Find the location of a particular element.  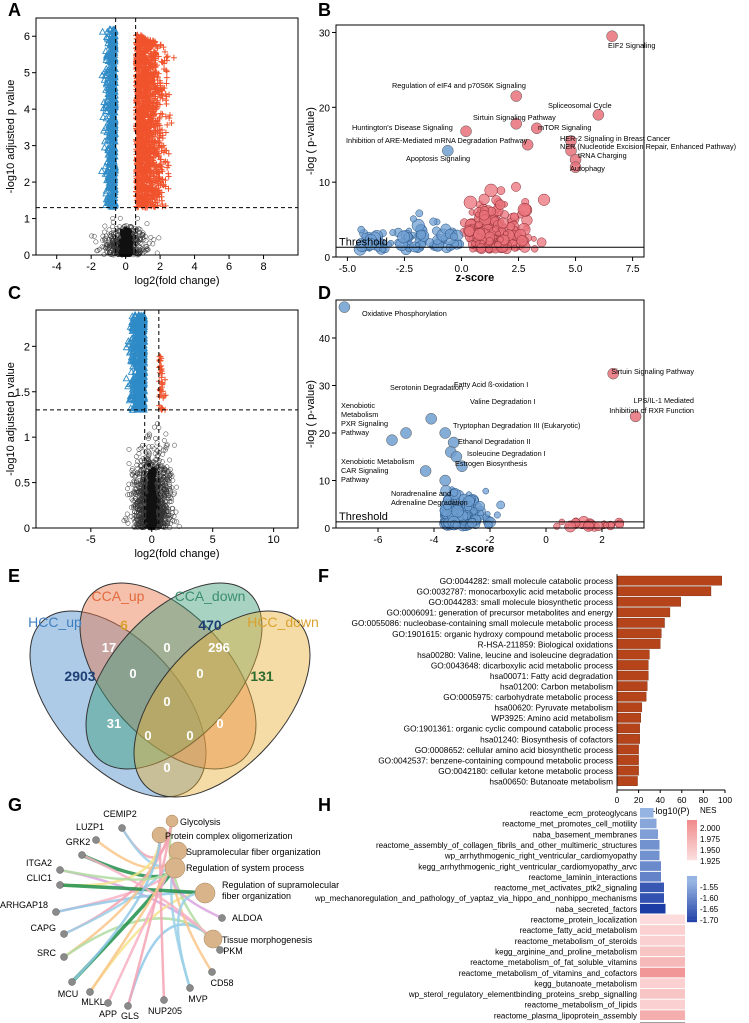

panel-letter-d: D is located at coordinates (324, 293).